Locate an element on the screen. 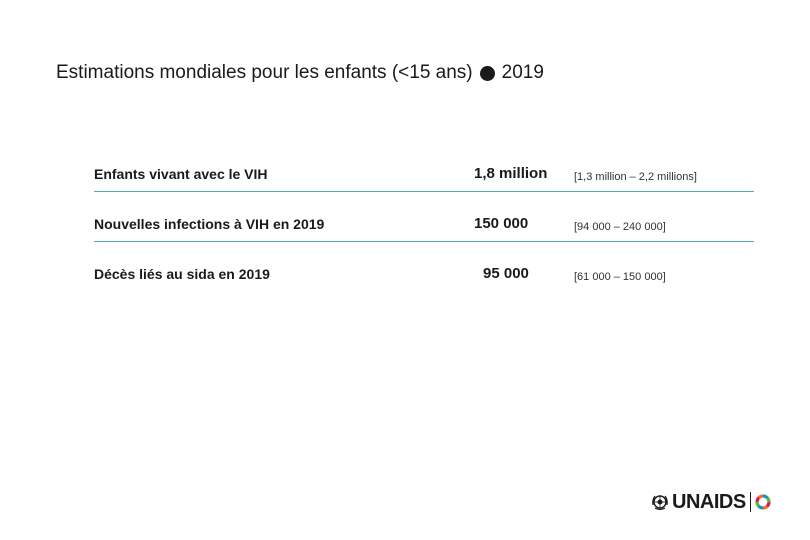 Image resolution: width=810 pixels, height=540 pixels. row-value: 95 000 is located at coordinates (506, 273).